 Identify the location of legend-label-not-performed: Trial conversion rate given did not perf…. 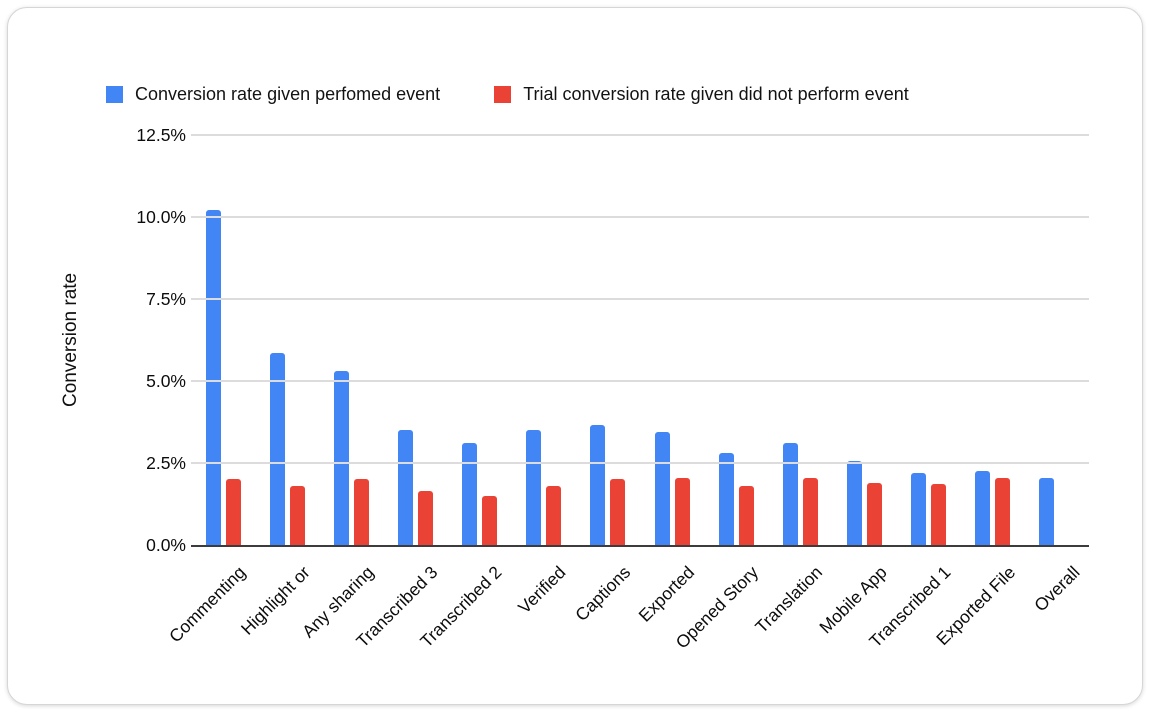
(716, 94).